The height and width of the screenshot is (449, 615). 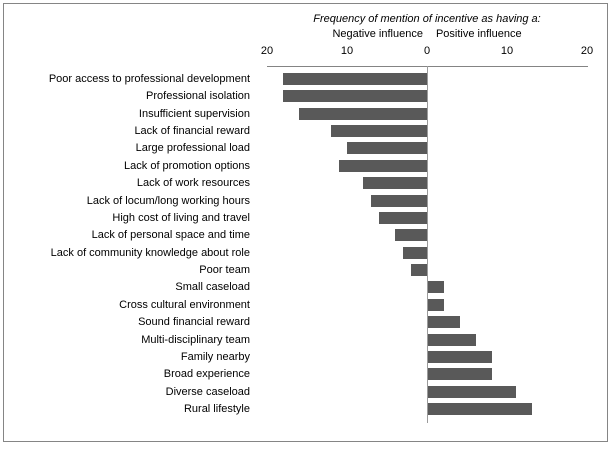 What do you see at coordinates (194, 322) in the screenshot?
I see `category-label: Sound financial reward` at bounding box center [194, 322].